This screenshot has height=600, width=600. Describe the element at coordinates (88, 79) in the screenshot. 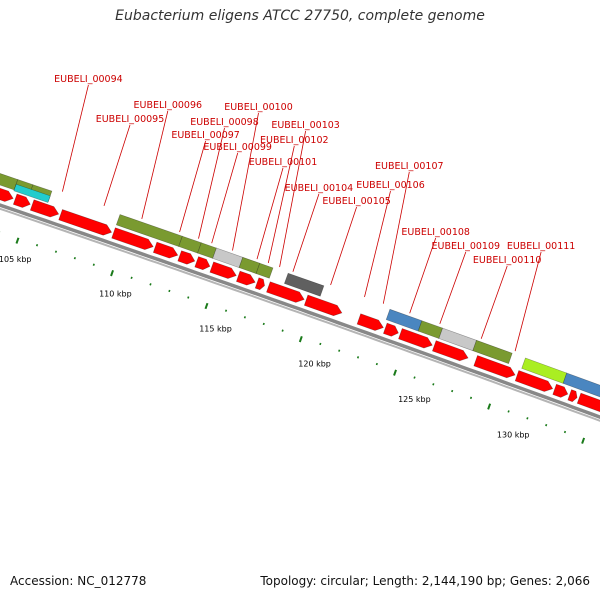

I see `gene-label: EUBELI_00094` at that location.